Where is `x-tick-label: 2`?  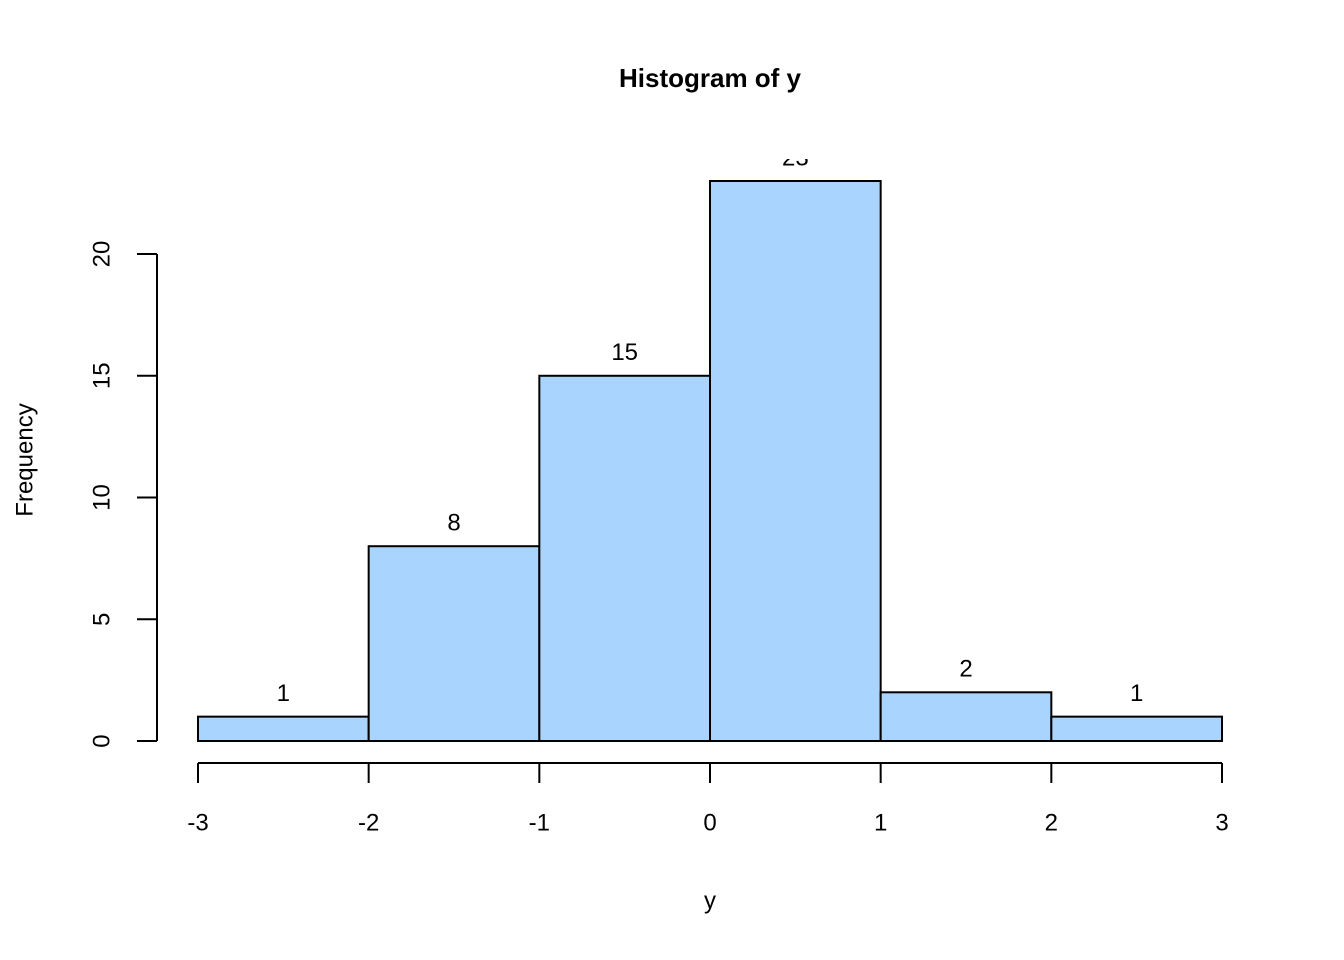
x-tick-label: 2 is located at coordinates (1051, 822).